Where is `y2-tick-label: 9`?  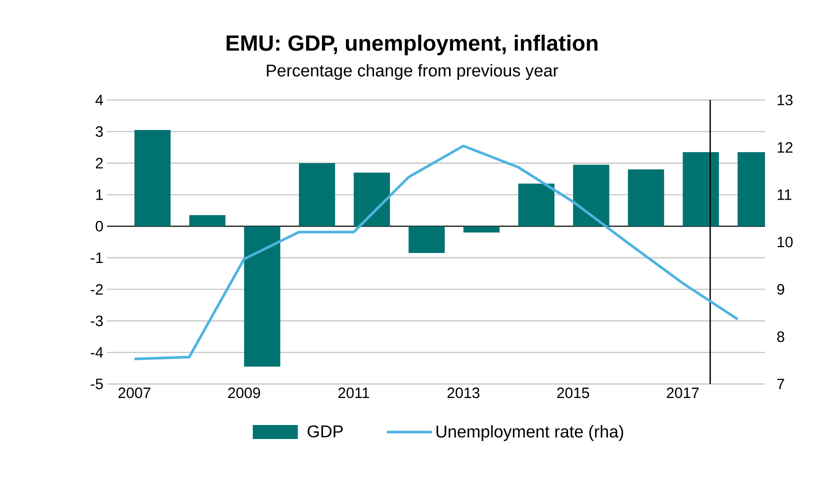
y2-tick-label: 9 is located at coordinates (780, 289).